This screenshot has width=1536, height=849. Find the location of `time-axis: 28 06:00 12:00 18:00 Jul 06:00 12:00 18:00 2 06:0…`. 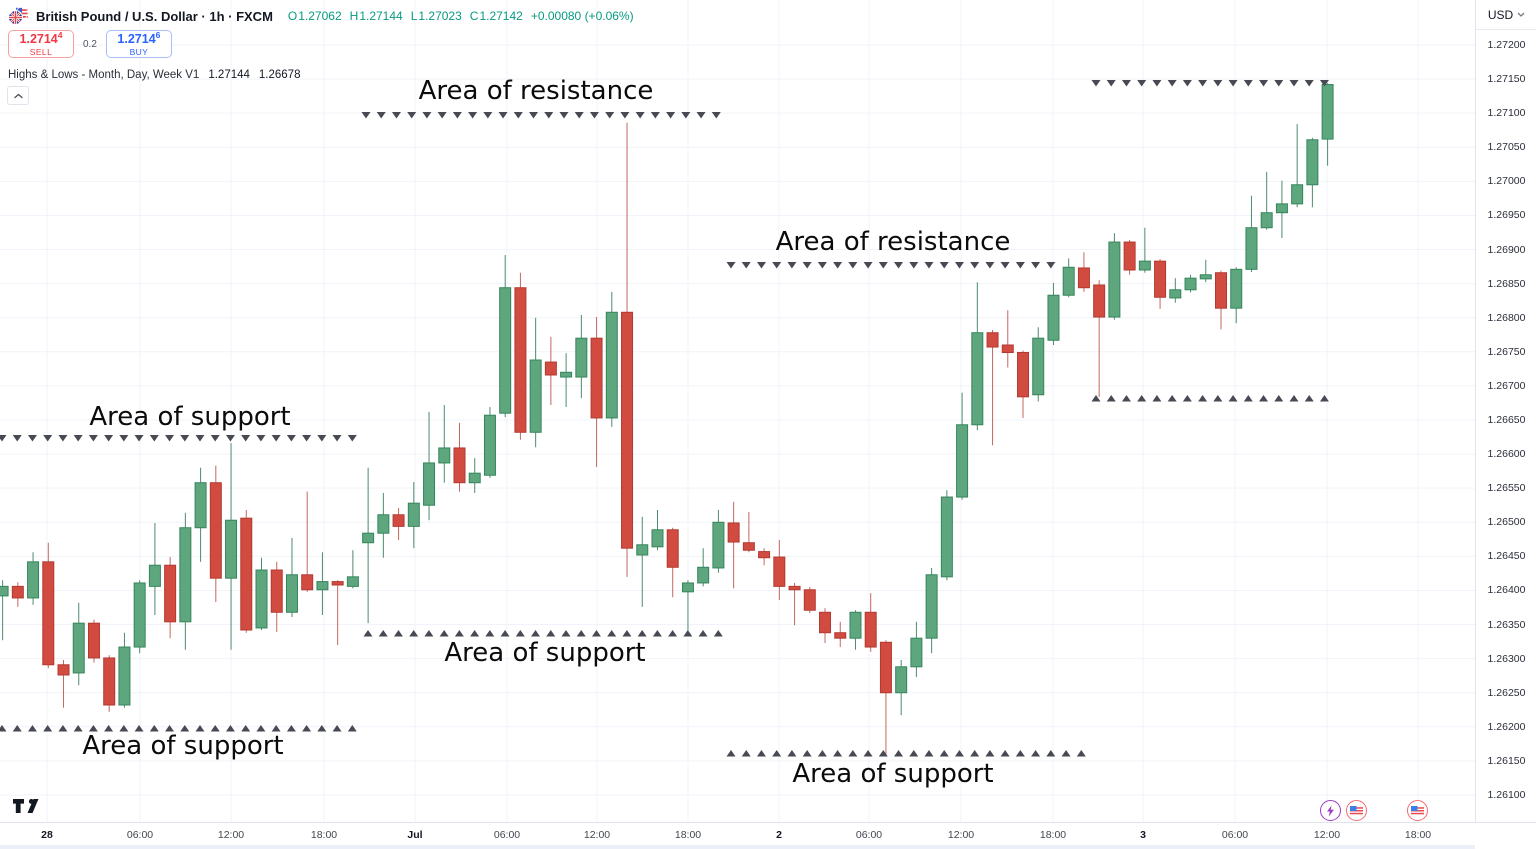

time-axis: 28 06:00 12:00 18:00 Jul 06:00 12:00 18:00 2 06:0… is located at coordinates (768, 835).